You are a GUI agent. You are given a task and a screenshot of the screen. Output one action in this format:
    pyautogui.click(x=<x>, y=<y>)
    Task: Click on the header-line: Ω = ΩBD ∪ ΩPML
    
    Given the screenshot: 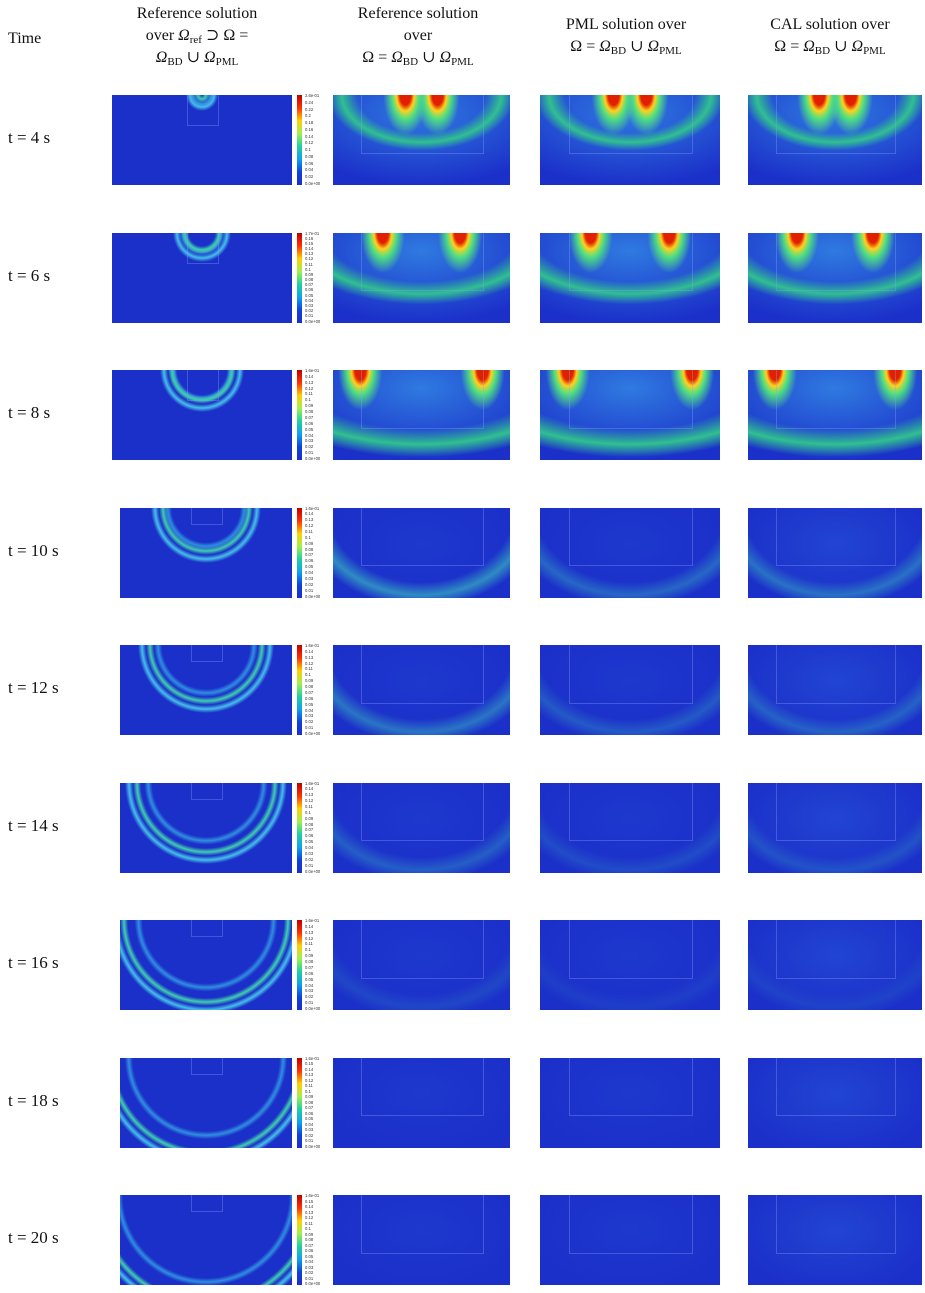 What is the action you would take?
    pyautogui.click(x=626, y=47)
    